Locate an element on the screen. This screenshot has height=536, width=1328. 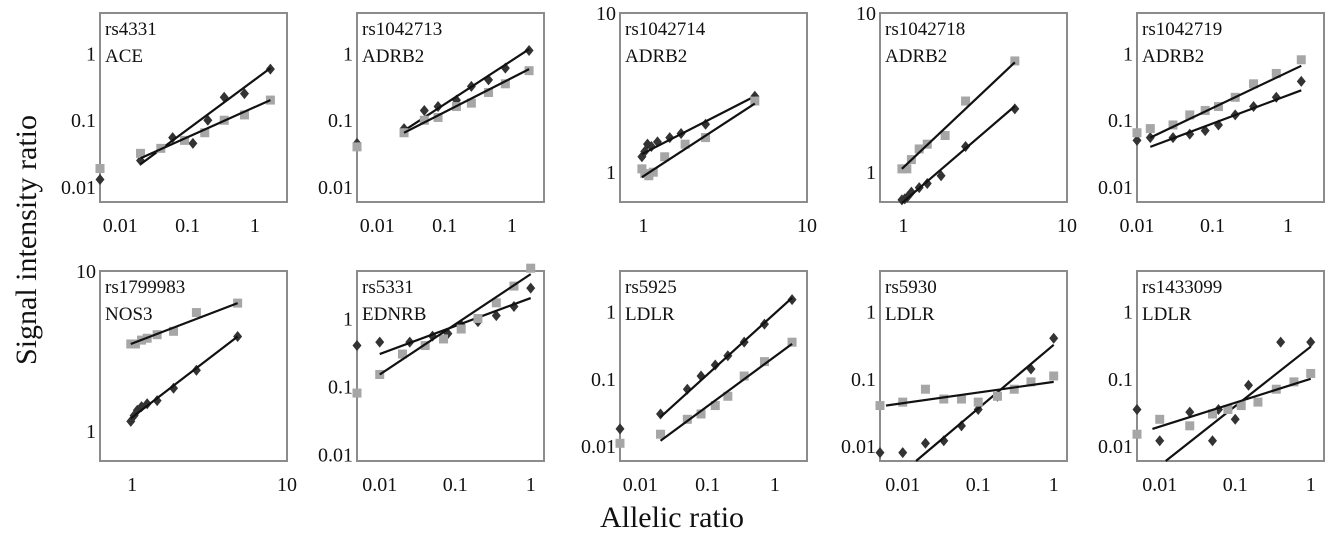
x-axis-title: Allelic ratio is located at coordinates (672, 517).